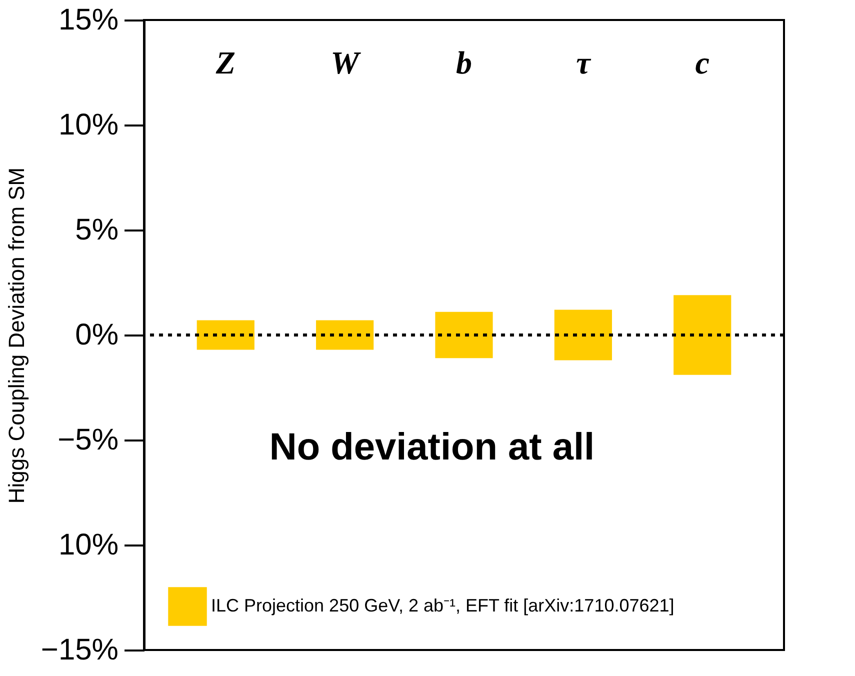 The height and width of the screenshot is (676, 855). I want to click on y-tick-label: −15%, so click(79, 650).